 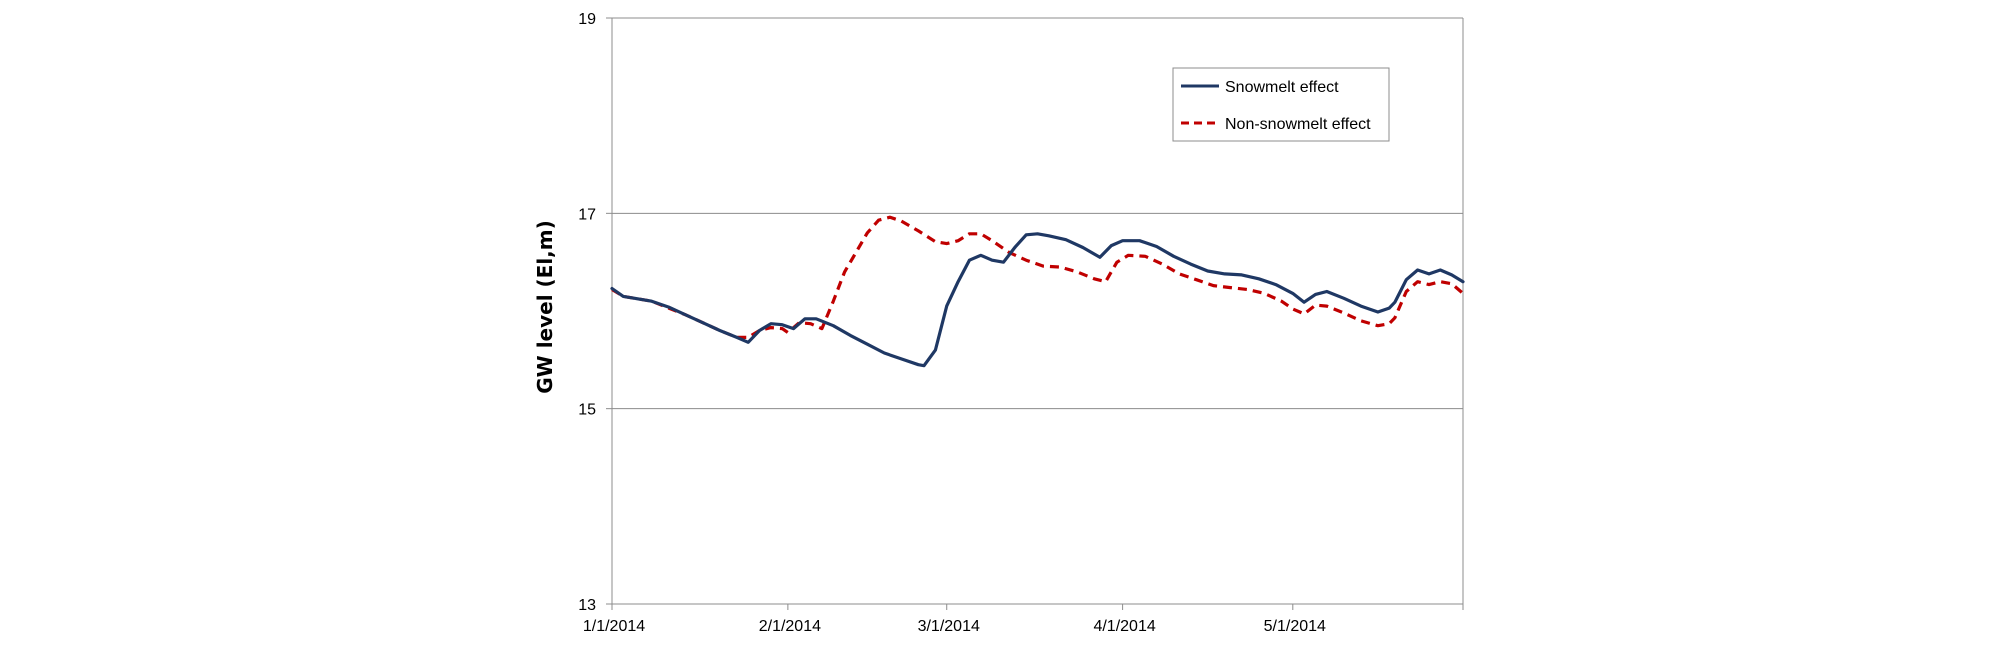 I want to click on legend-label-non-snowmelt: Non-snowmelt effect, so click(x=1298, y=124).